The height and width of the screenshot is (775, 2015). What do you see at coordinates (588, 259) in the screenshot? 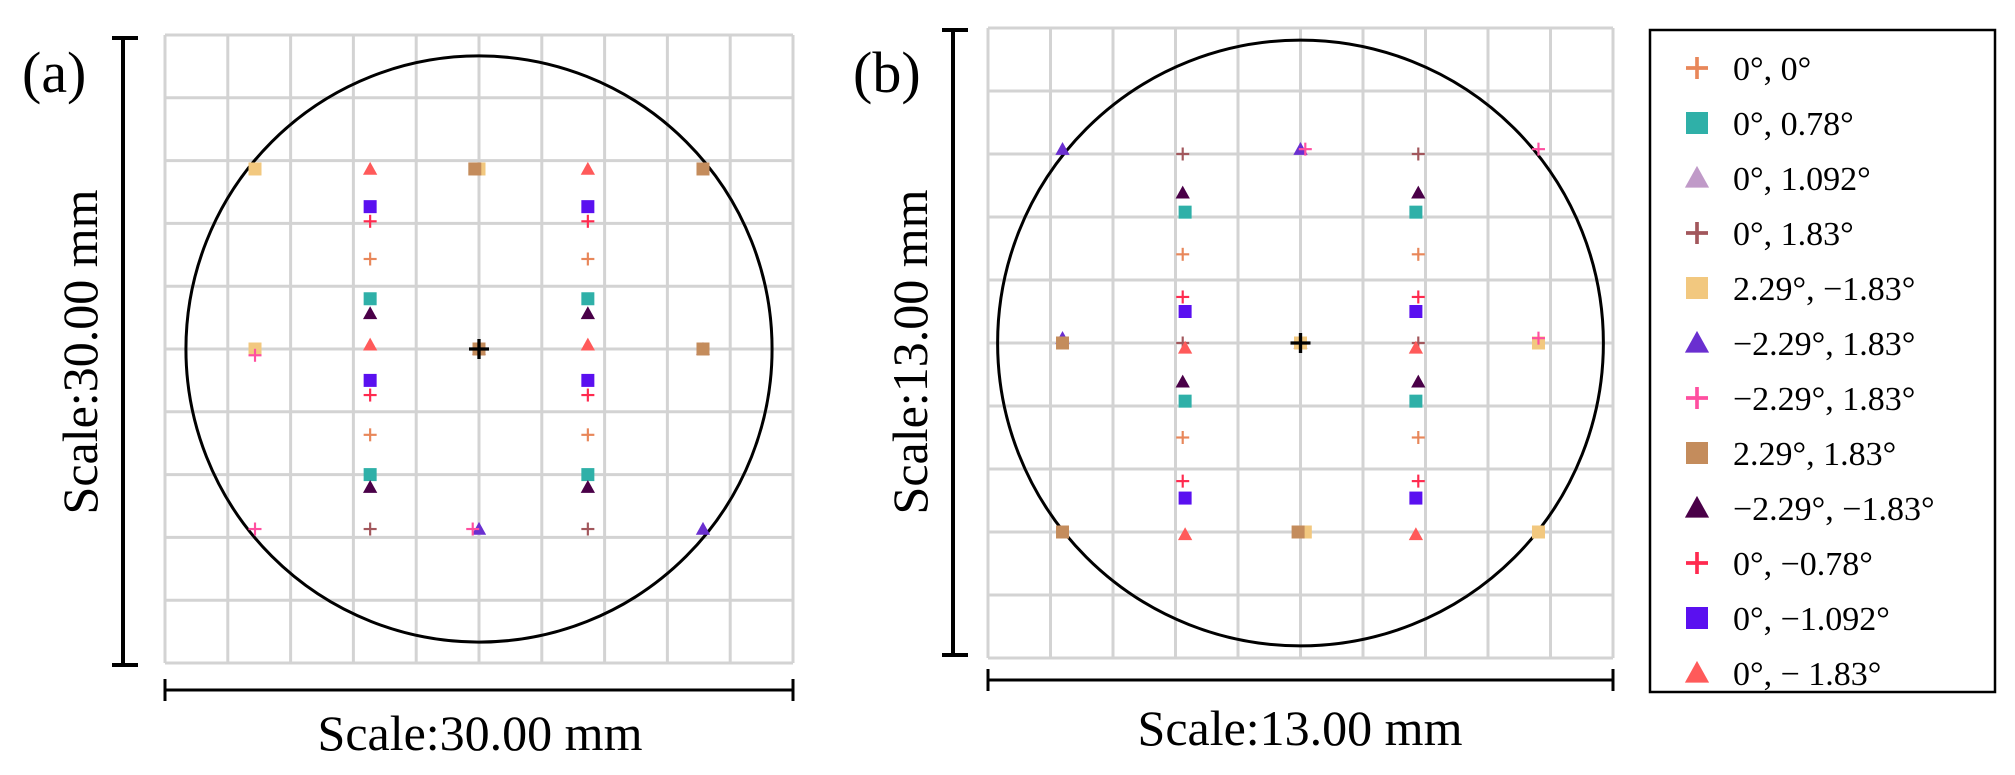
I see `panel-a-point-s0-p4` at bounding box center [588, 259].